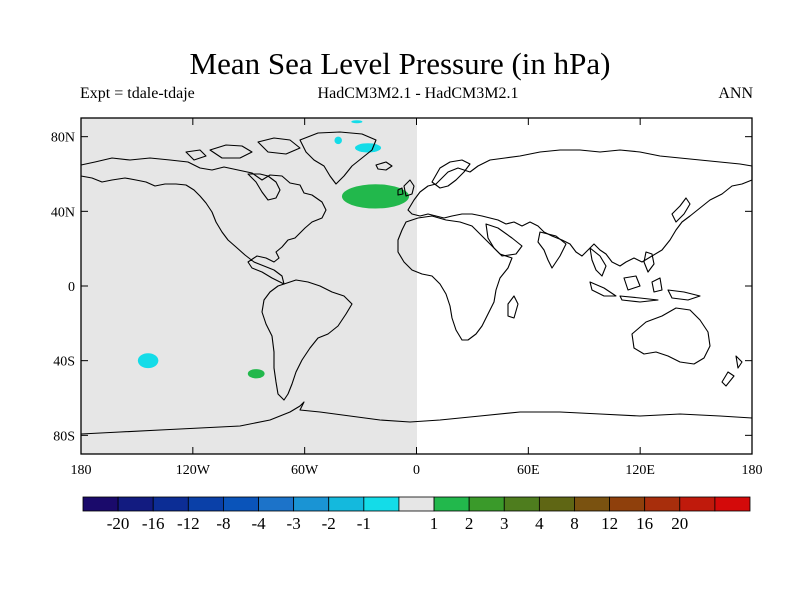 This screenshot has height=600, width=800. I want to click on colorbar-label: -16, so click(153, 523).